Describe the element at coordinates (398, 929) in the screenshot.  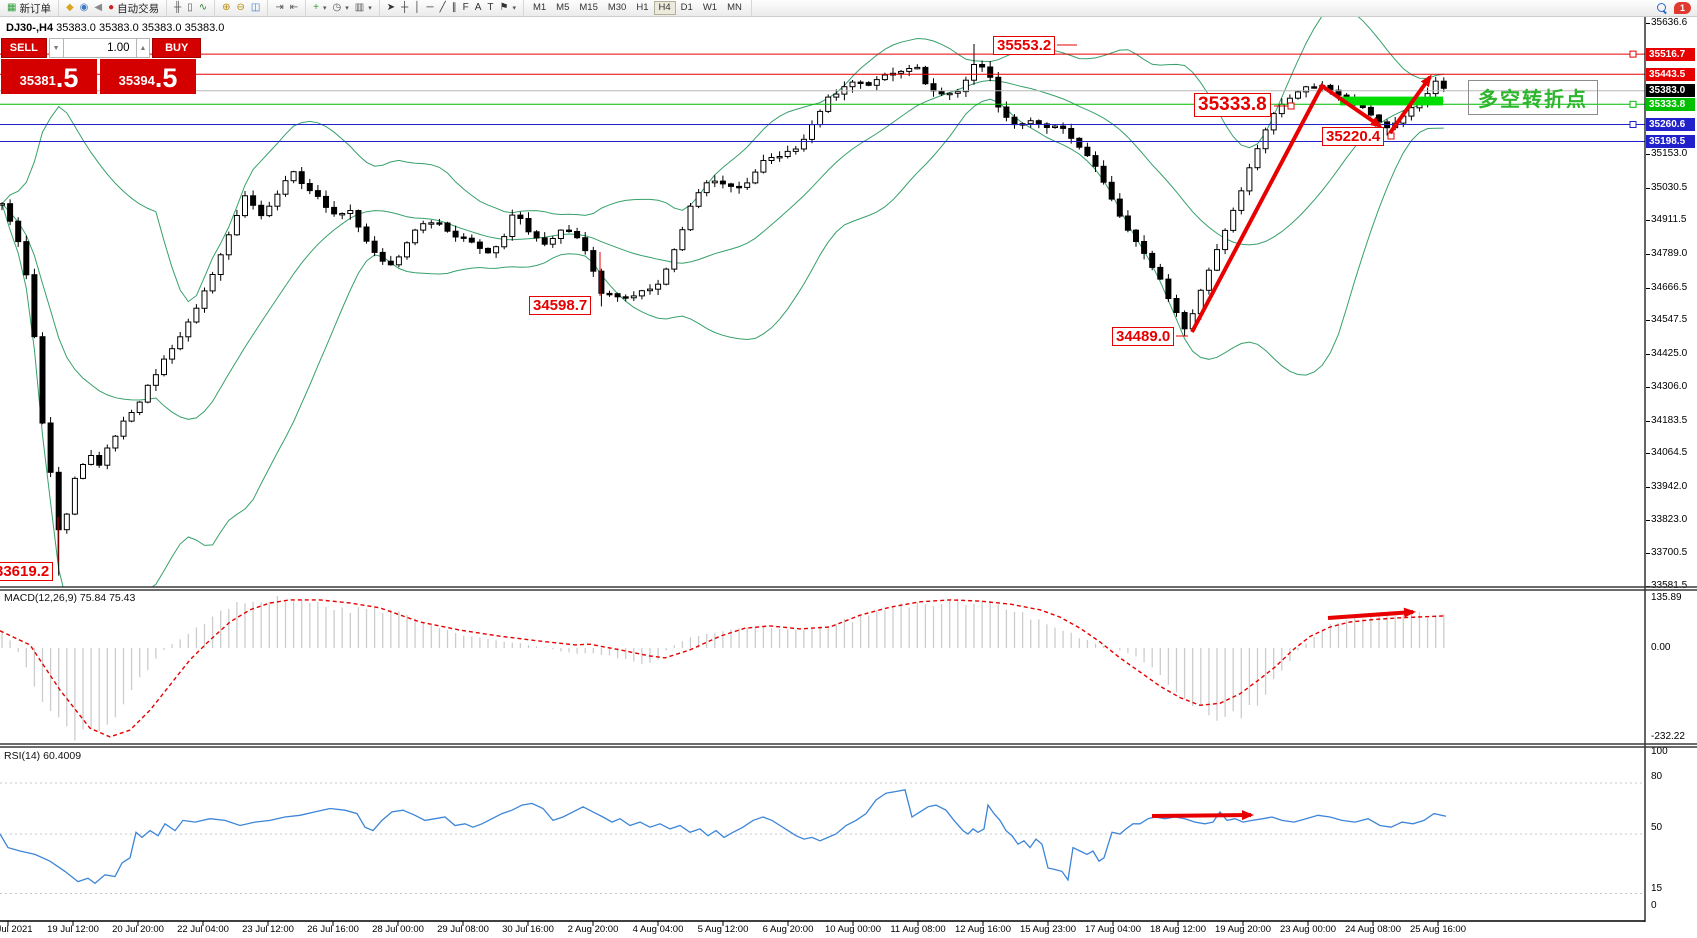
I see `time-label-6: 28 Jul 00:00` at that location.